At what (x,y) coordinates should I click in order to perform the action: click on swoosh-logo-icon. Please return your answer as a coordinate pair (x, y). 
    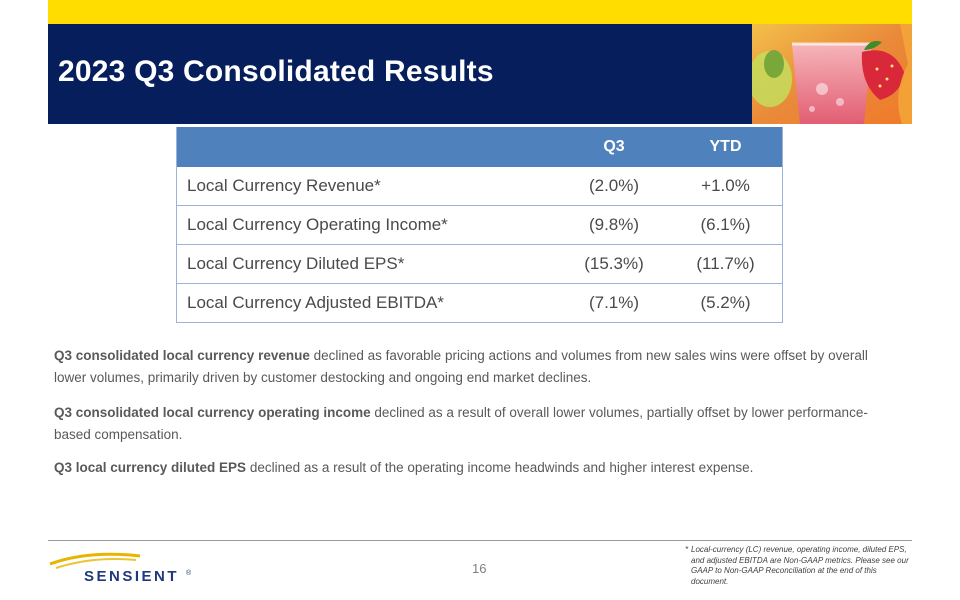
    Looking at the image, I should click on (95, 560).